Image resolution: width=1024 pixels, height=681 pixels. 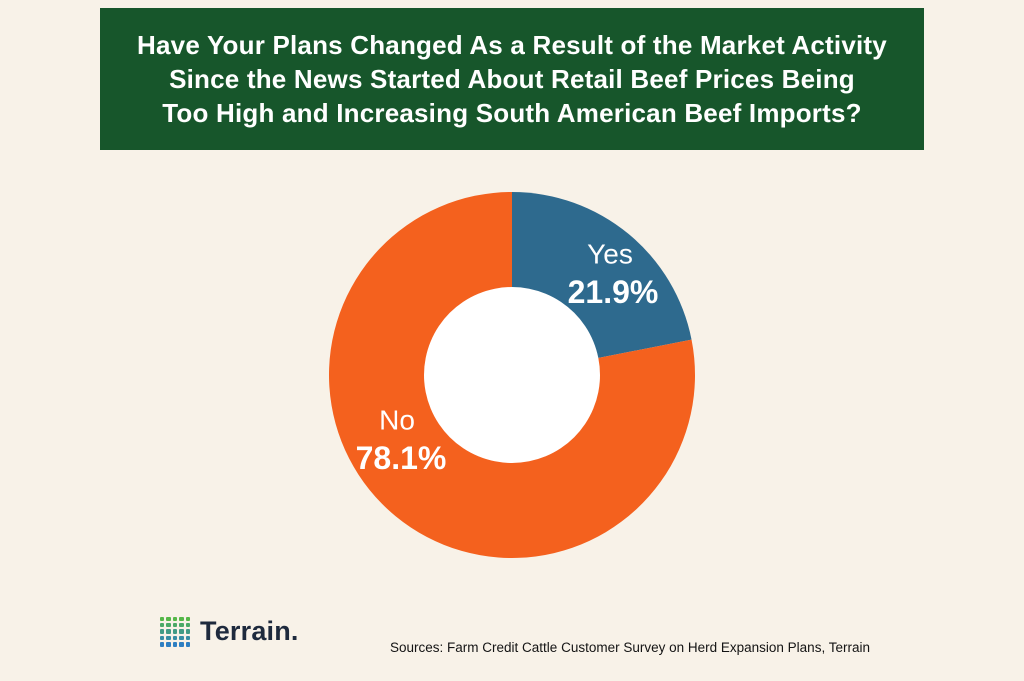 I want to click on donut-hole, so click(x=512, y=375).